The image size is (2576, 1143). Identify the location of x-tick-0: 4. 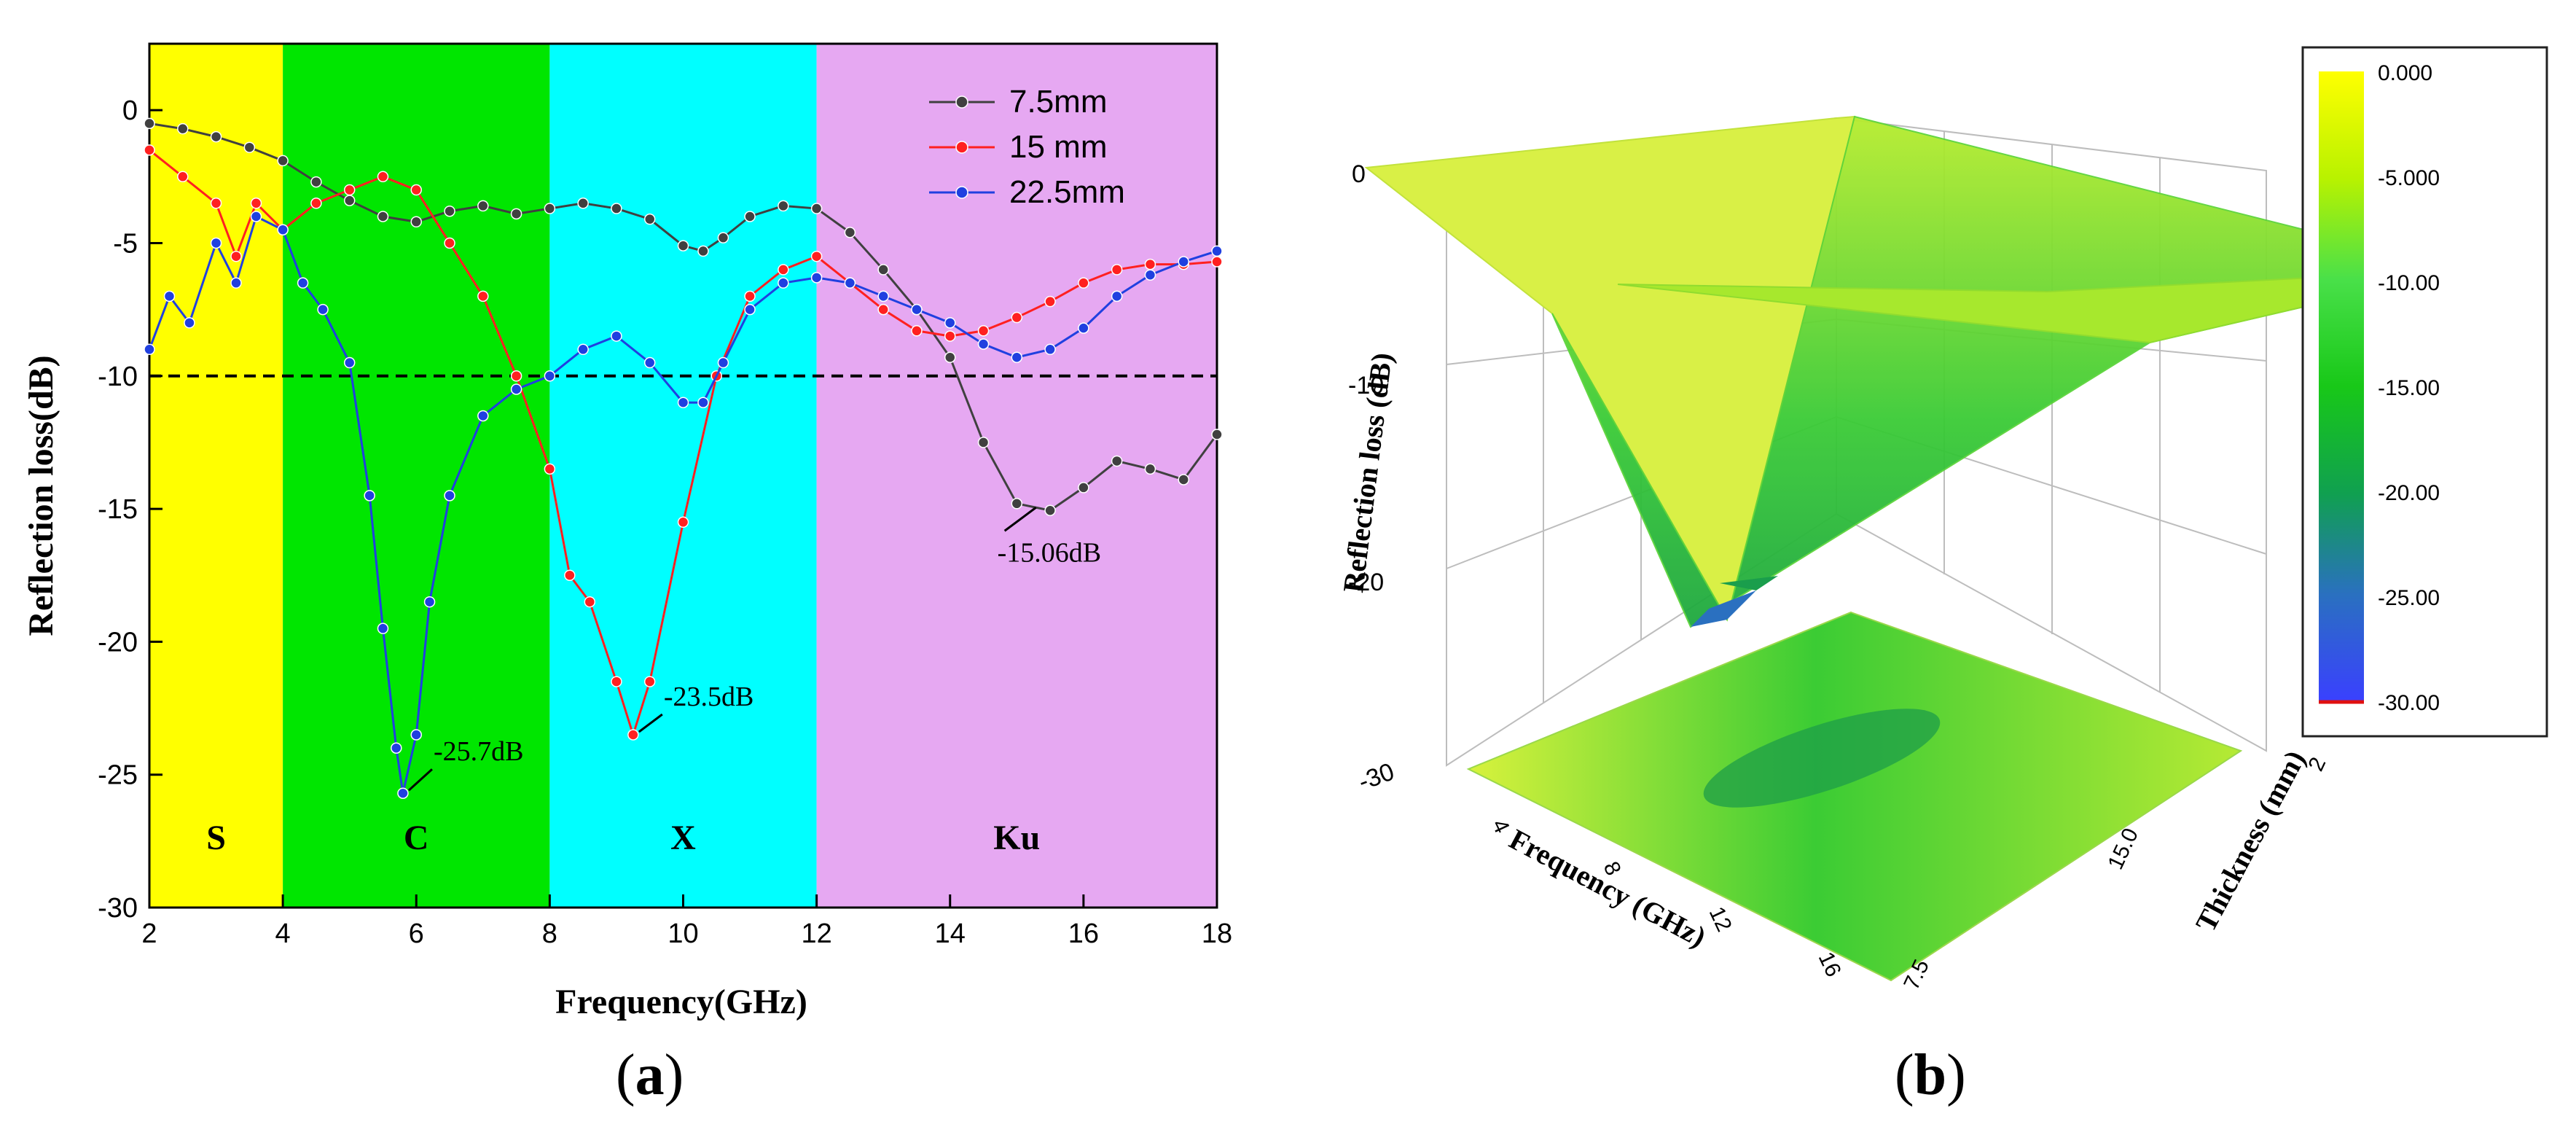
(1500, 826).